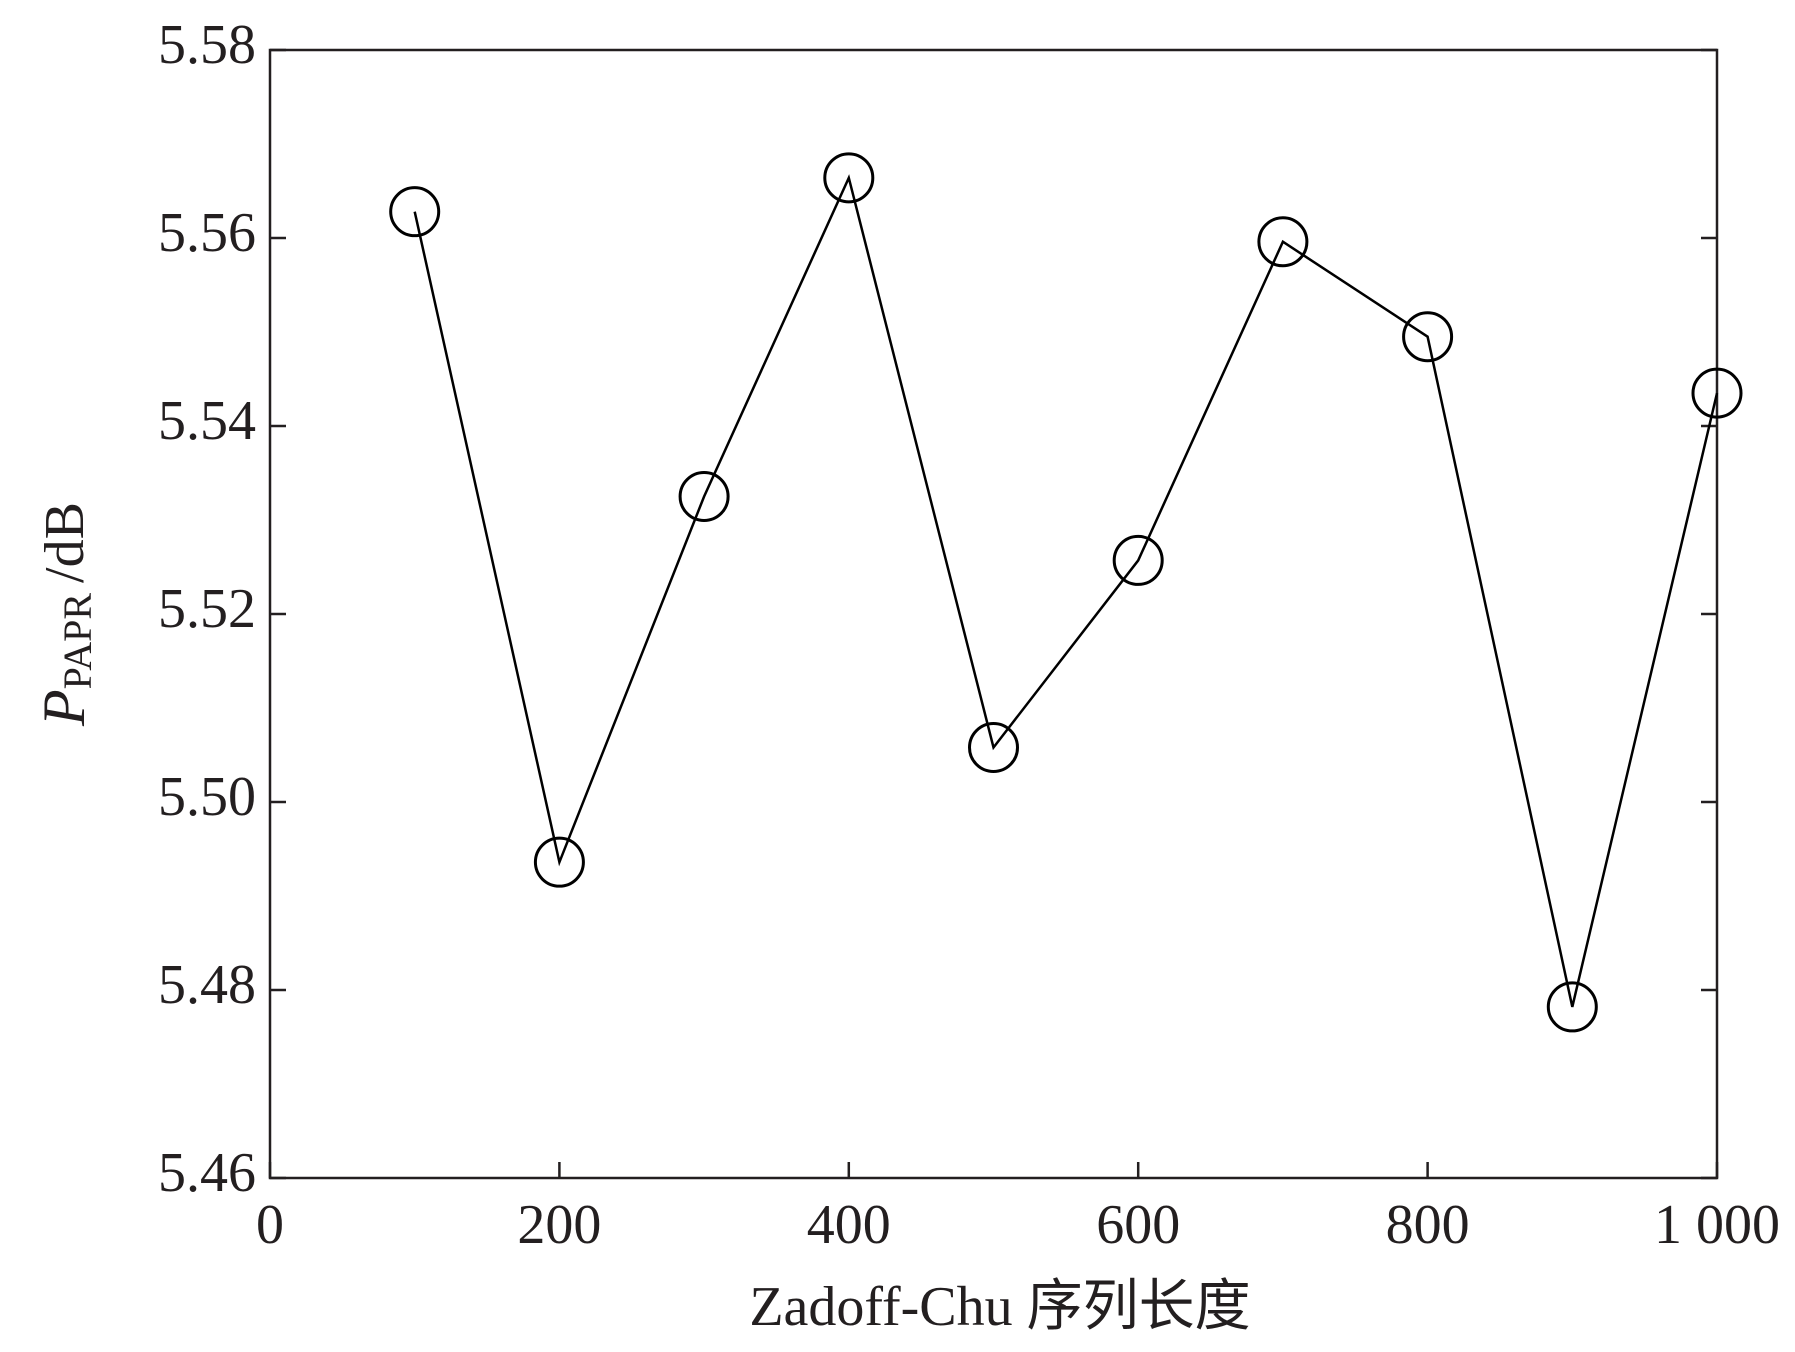  Describe the element at coordinates (1138, 1225) in the screenshot. I see `x-tick-label: 600` at that location.